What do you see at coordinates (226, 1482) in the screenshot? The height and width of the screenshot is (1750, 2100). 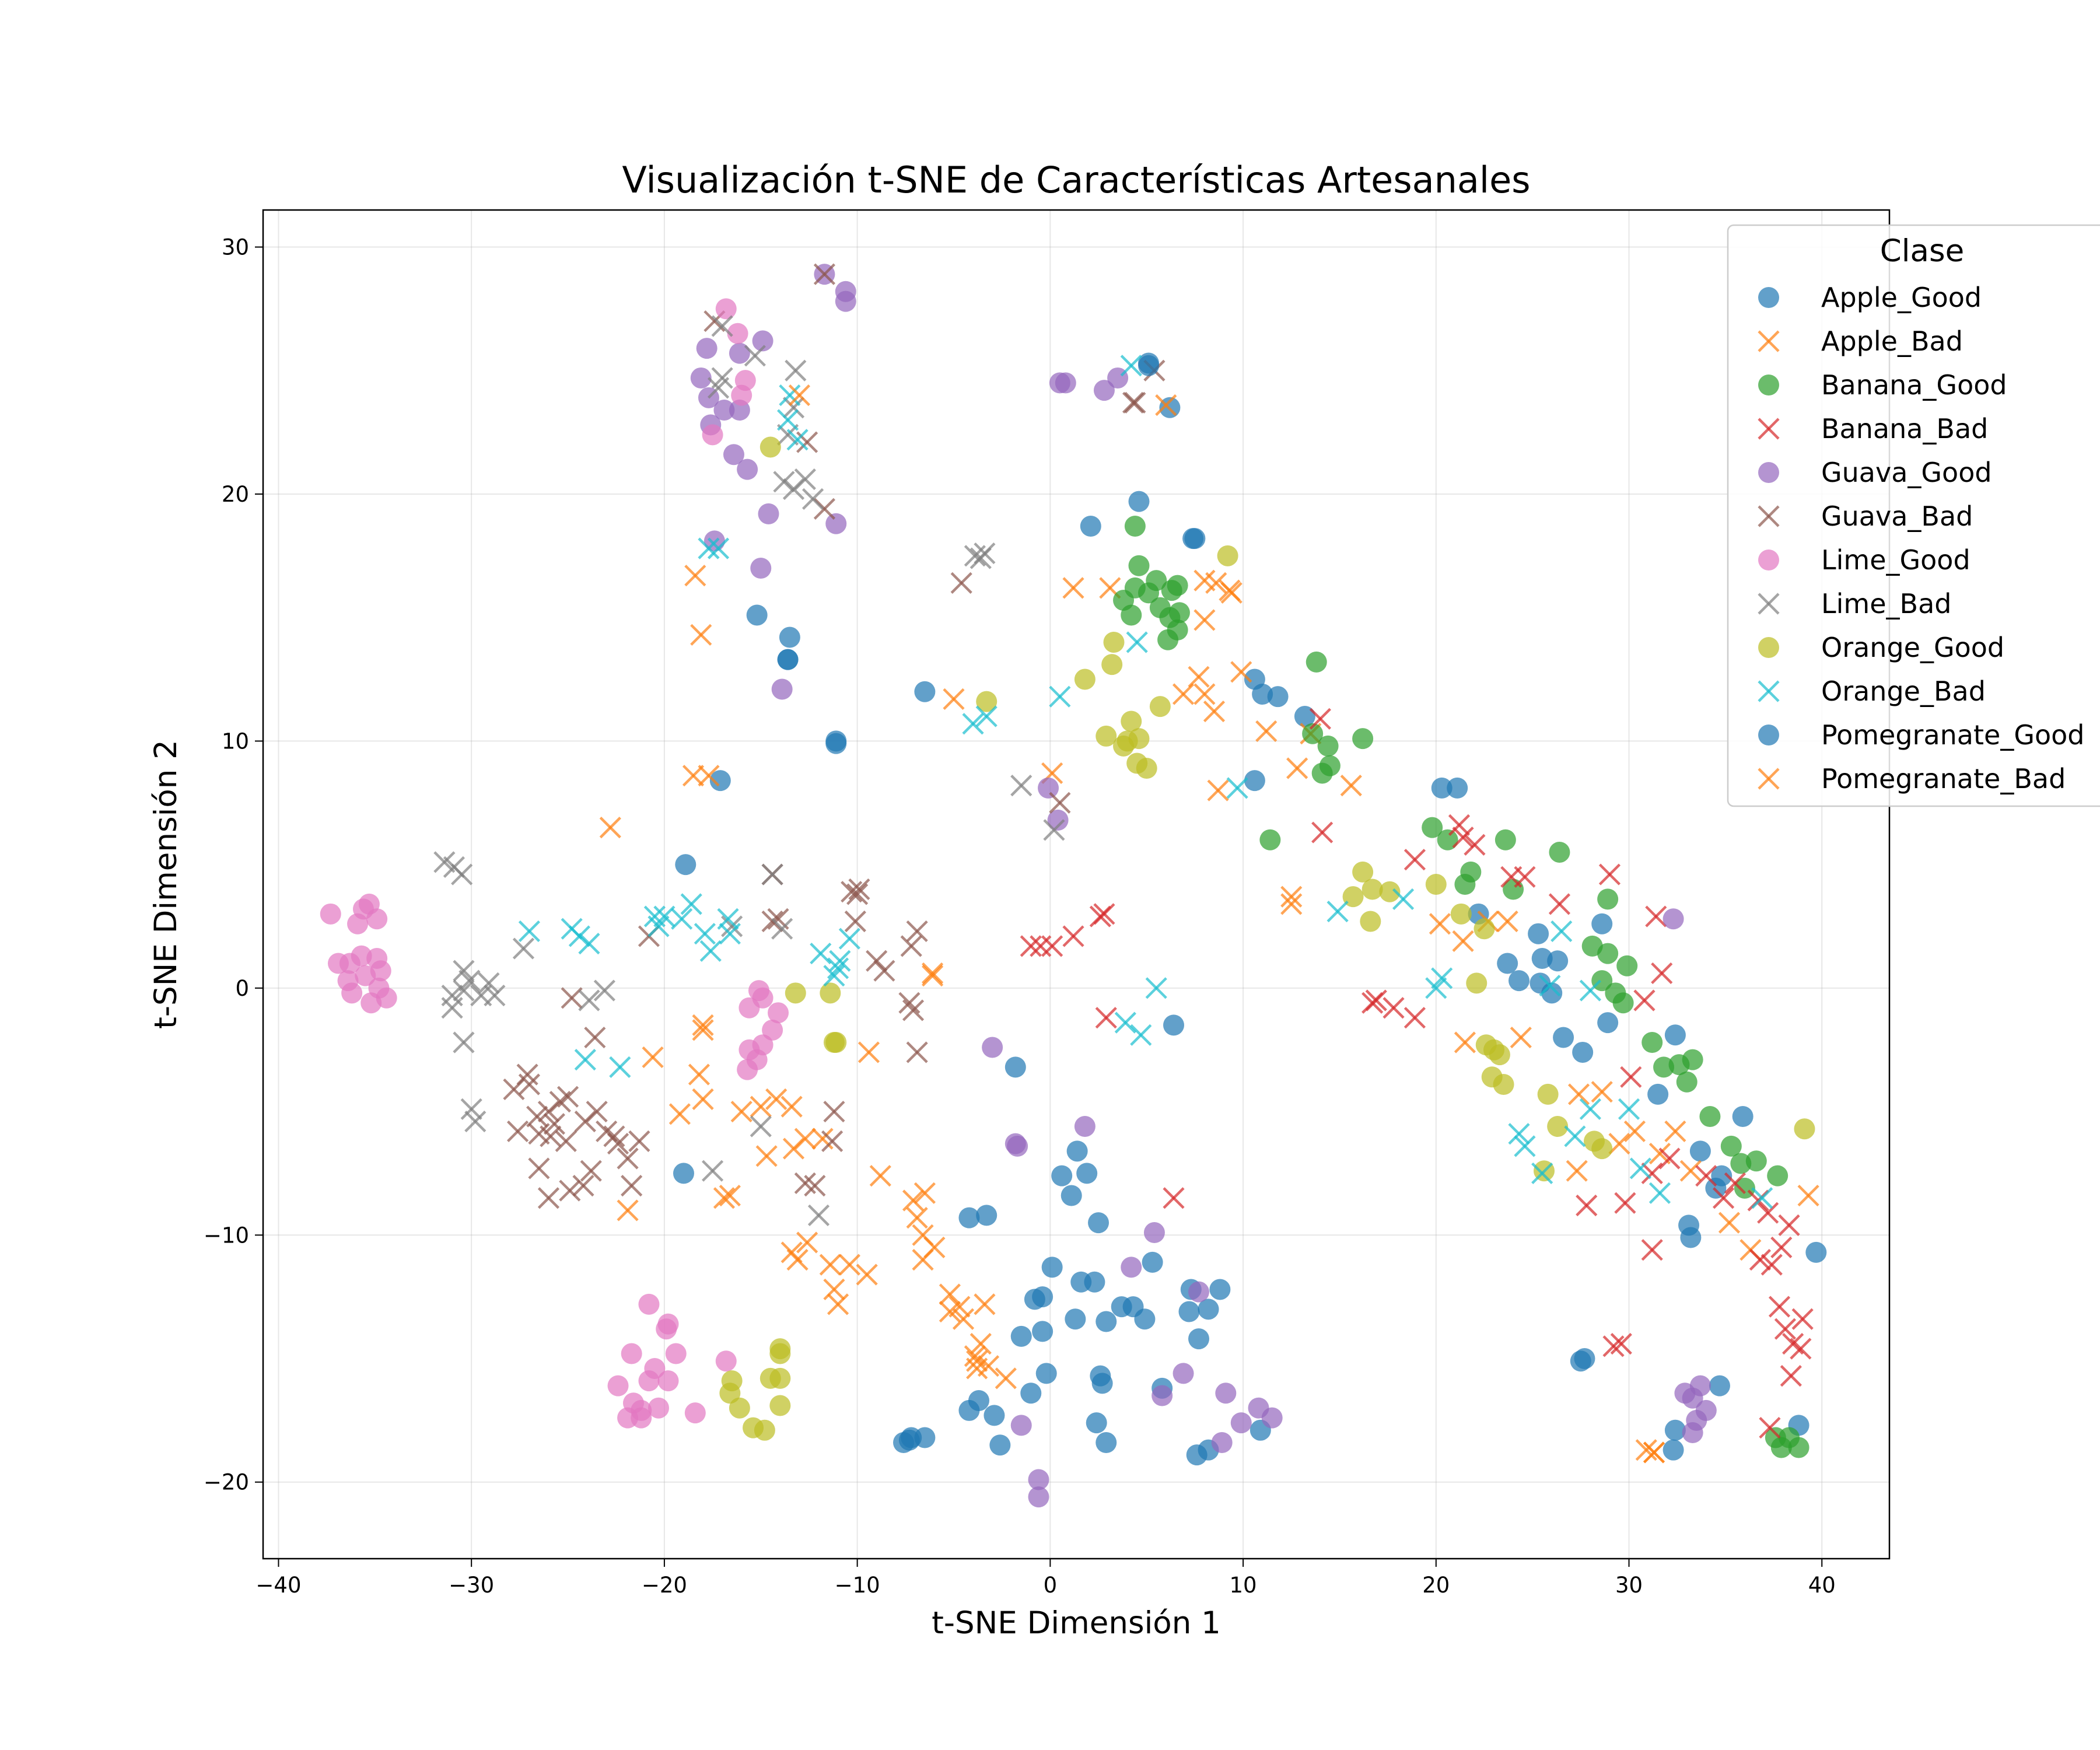 I see `y-tick-label: −20` at bounding box center [226, 1482].